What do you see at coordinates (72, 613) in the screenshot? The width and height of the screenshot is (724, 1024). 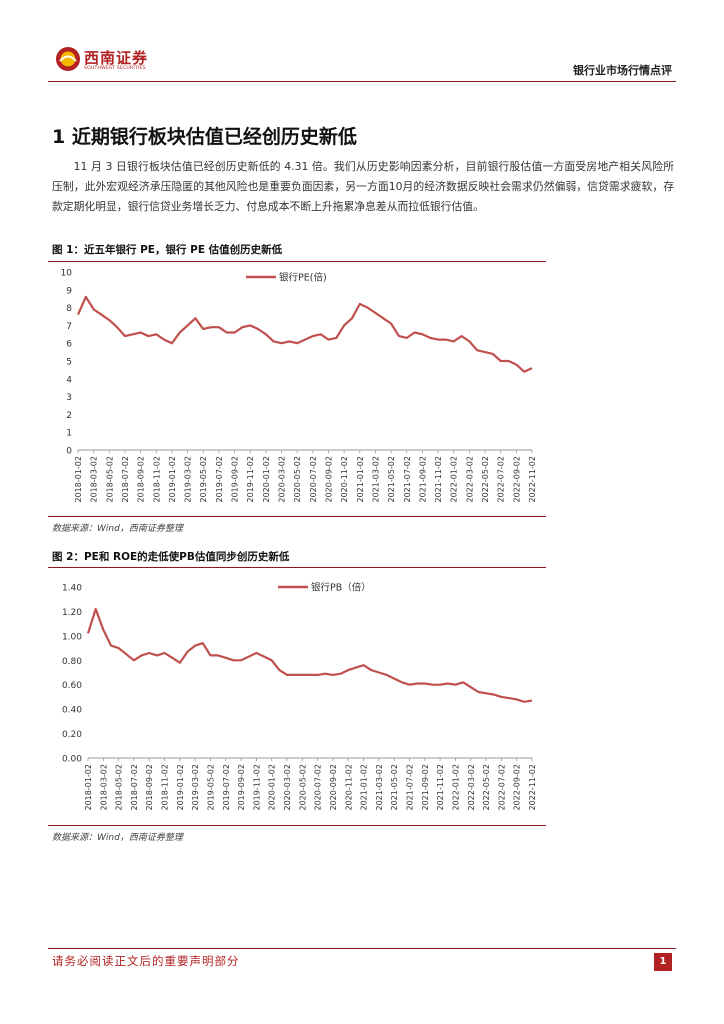 I see `y-tick-label: 1.20` at bounding box center [72, 613].